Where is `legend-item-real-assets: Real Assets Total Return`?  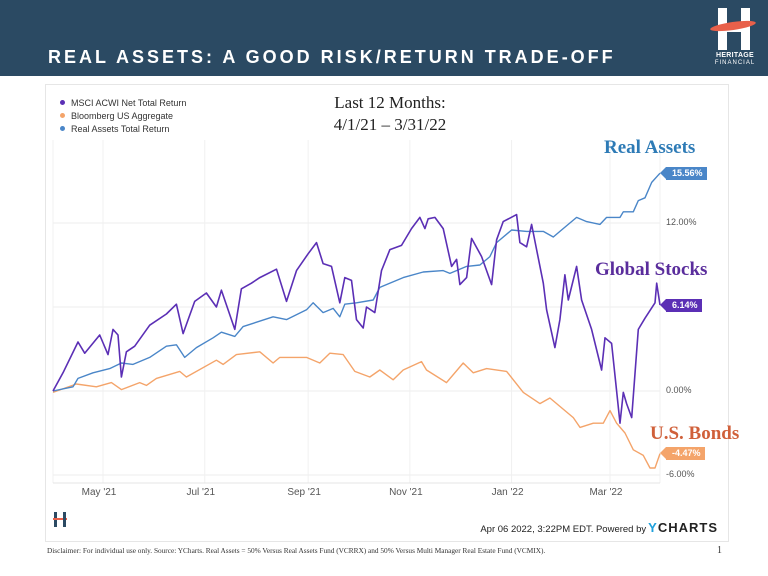
legend-item-real-assets: Real Assets Total Return is located at coordinates (123, 128).